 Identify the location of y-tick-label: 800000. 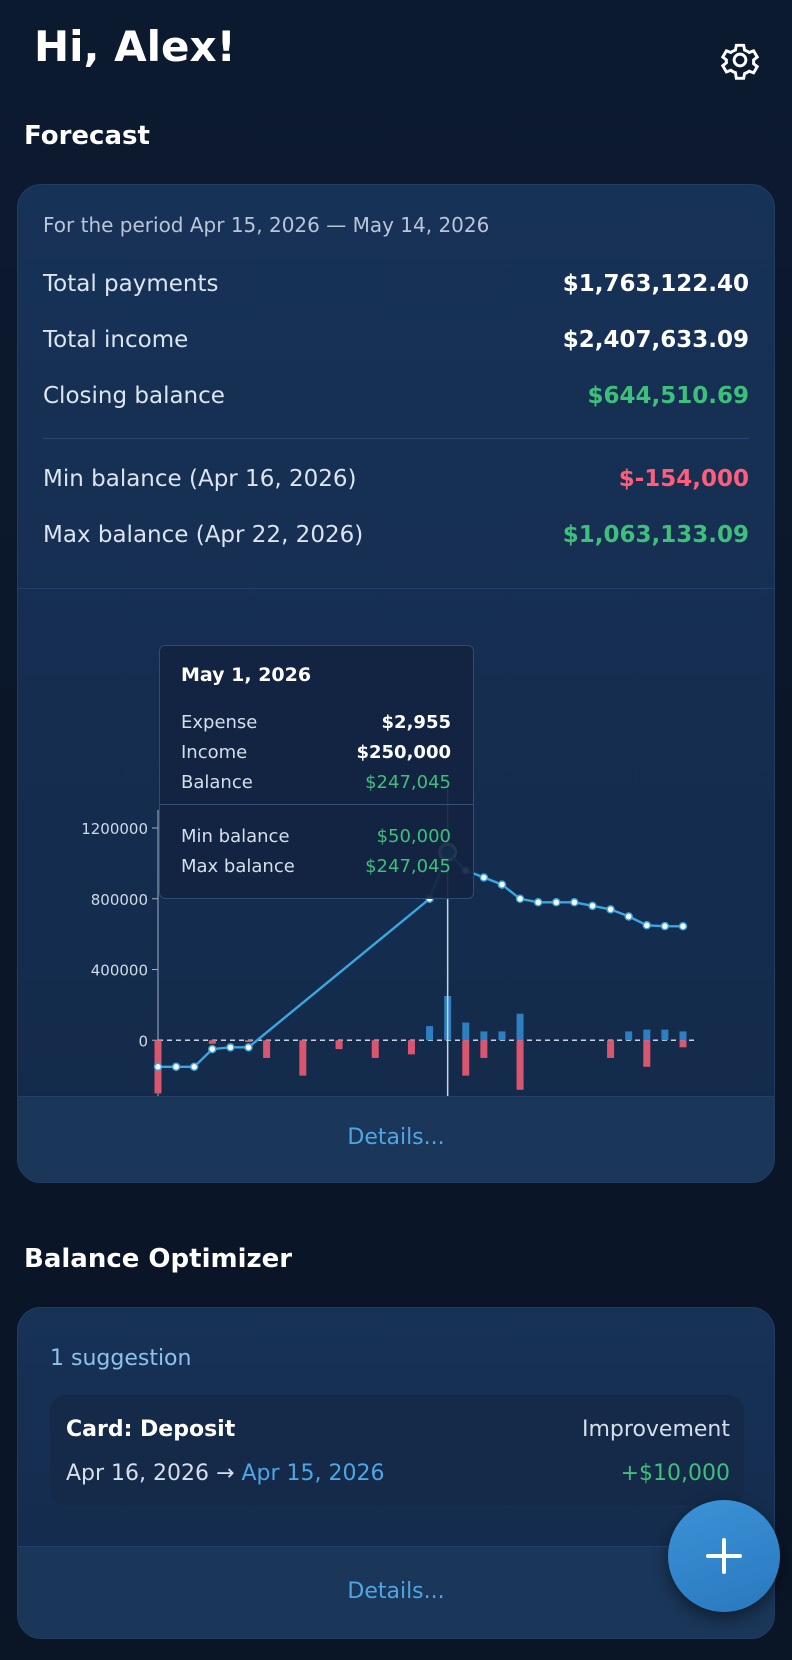
(119, 900).